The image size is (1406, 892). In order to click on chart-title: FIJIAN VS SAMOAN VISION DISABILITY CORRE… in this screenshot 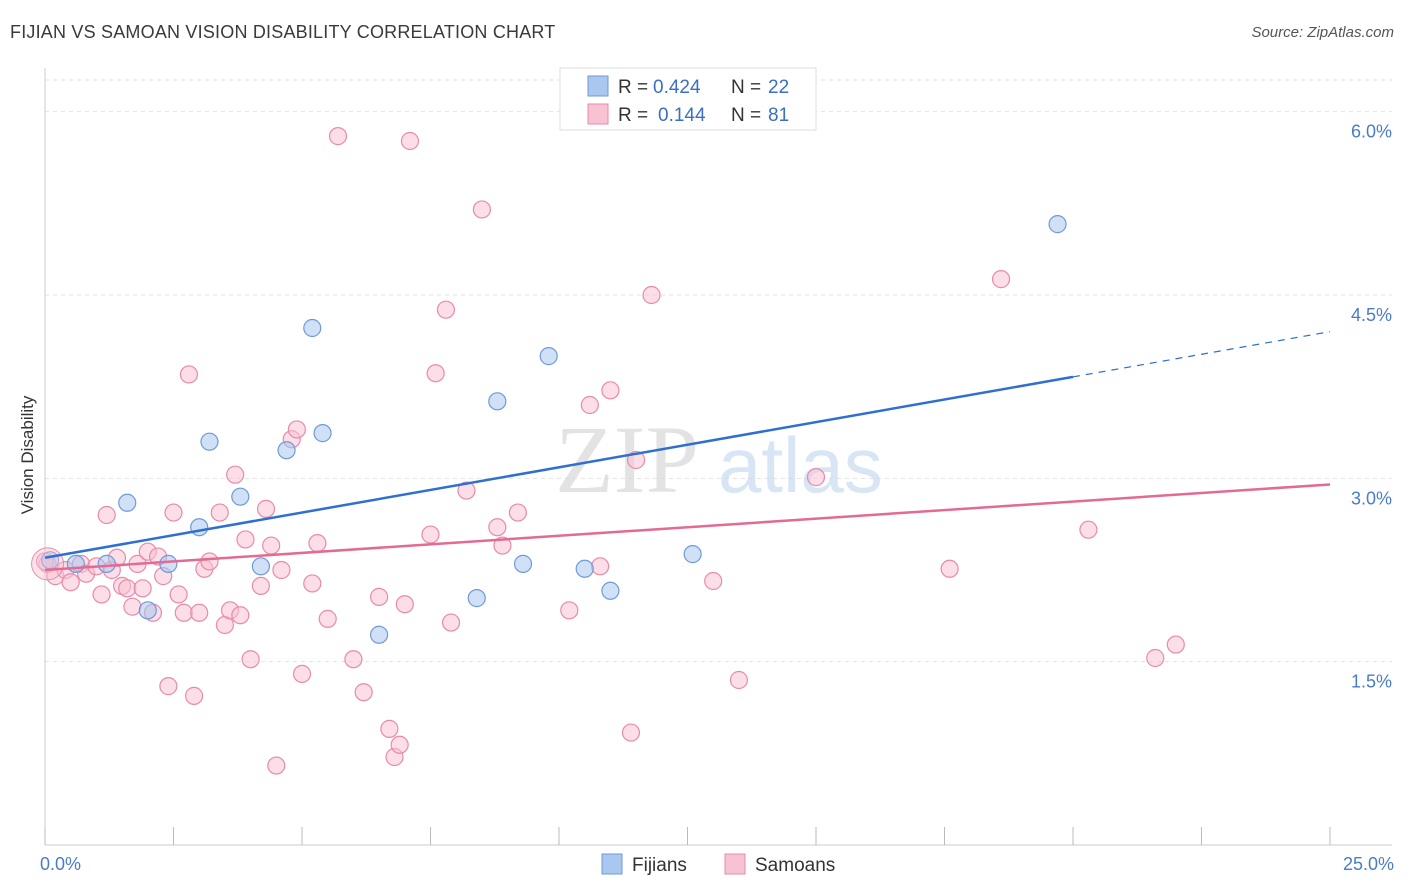, I will do `click(283, 32)`.